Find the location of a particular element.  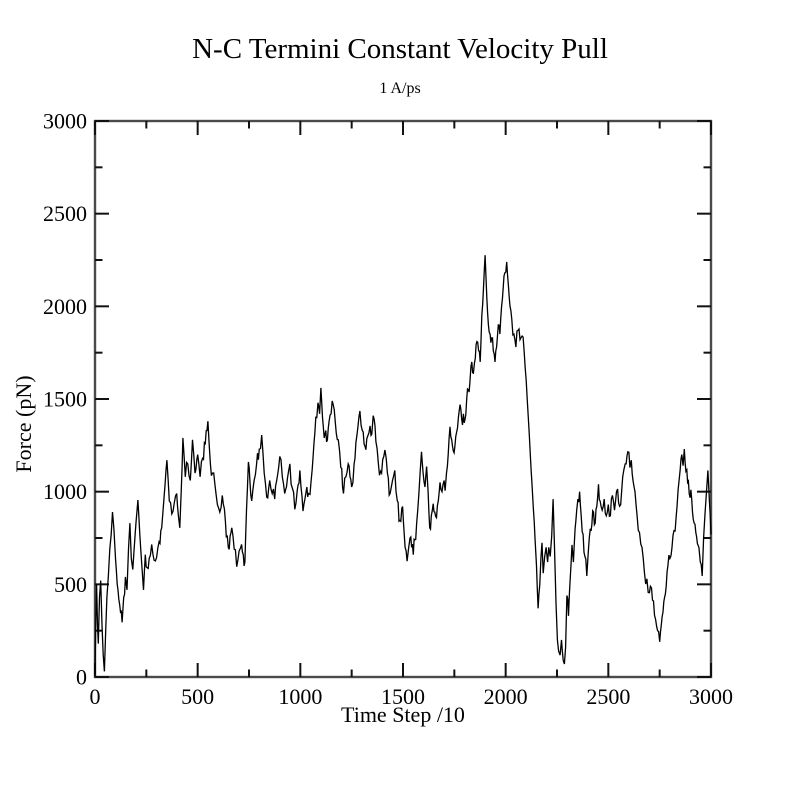

x-axis-title: Time Step /10 is located at coordinates (403, 714).